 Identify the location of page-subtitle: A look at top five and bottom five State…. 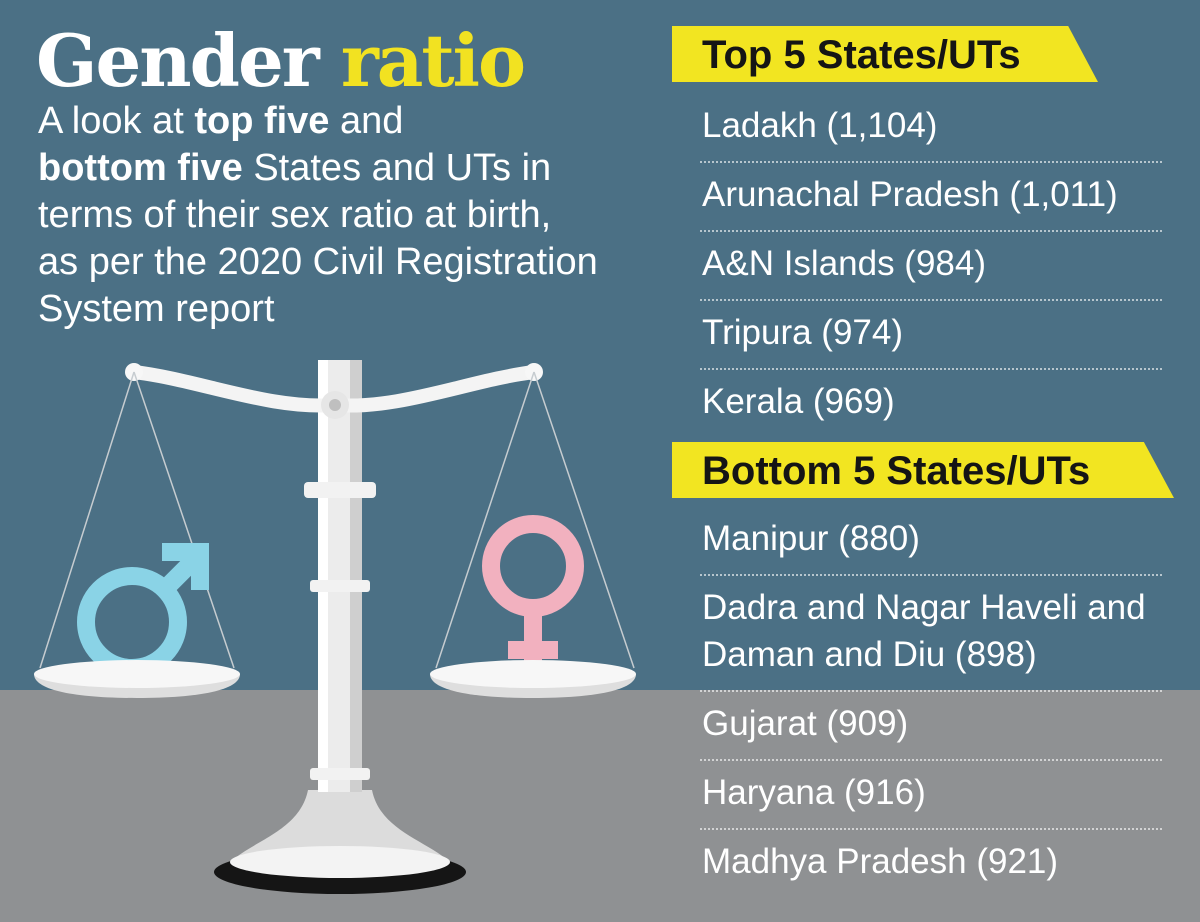
(318, 215).